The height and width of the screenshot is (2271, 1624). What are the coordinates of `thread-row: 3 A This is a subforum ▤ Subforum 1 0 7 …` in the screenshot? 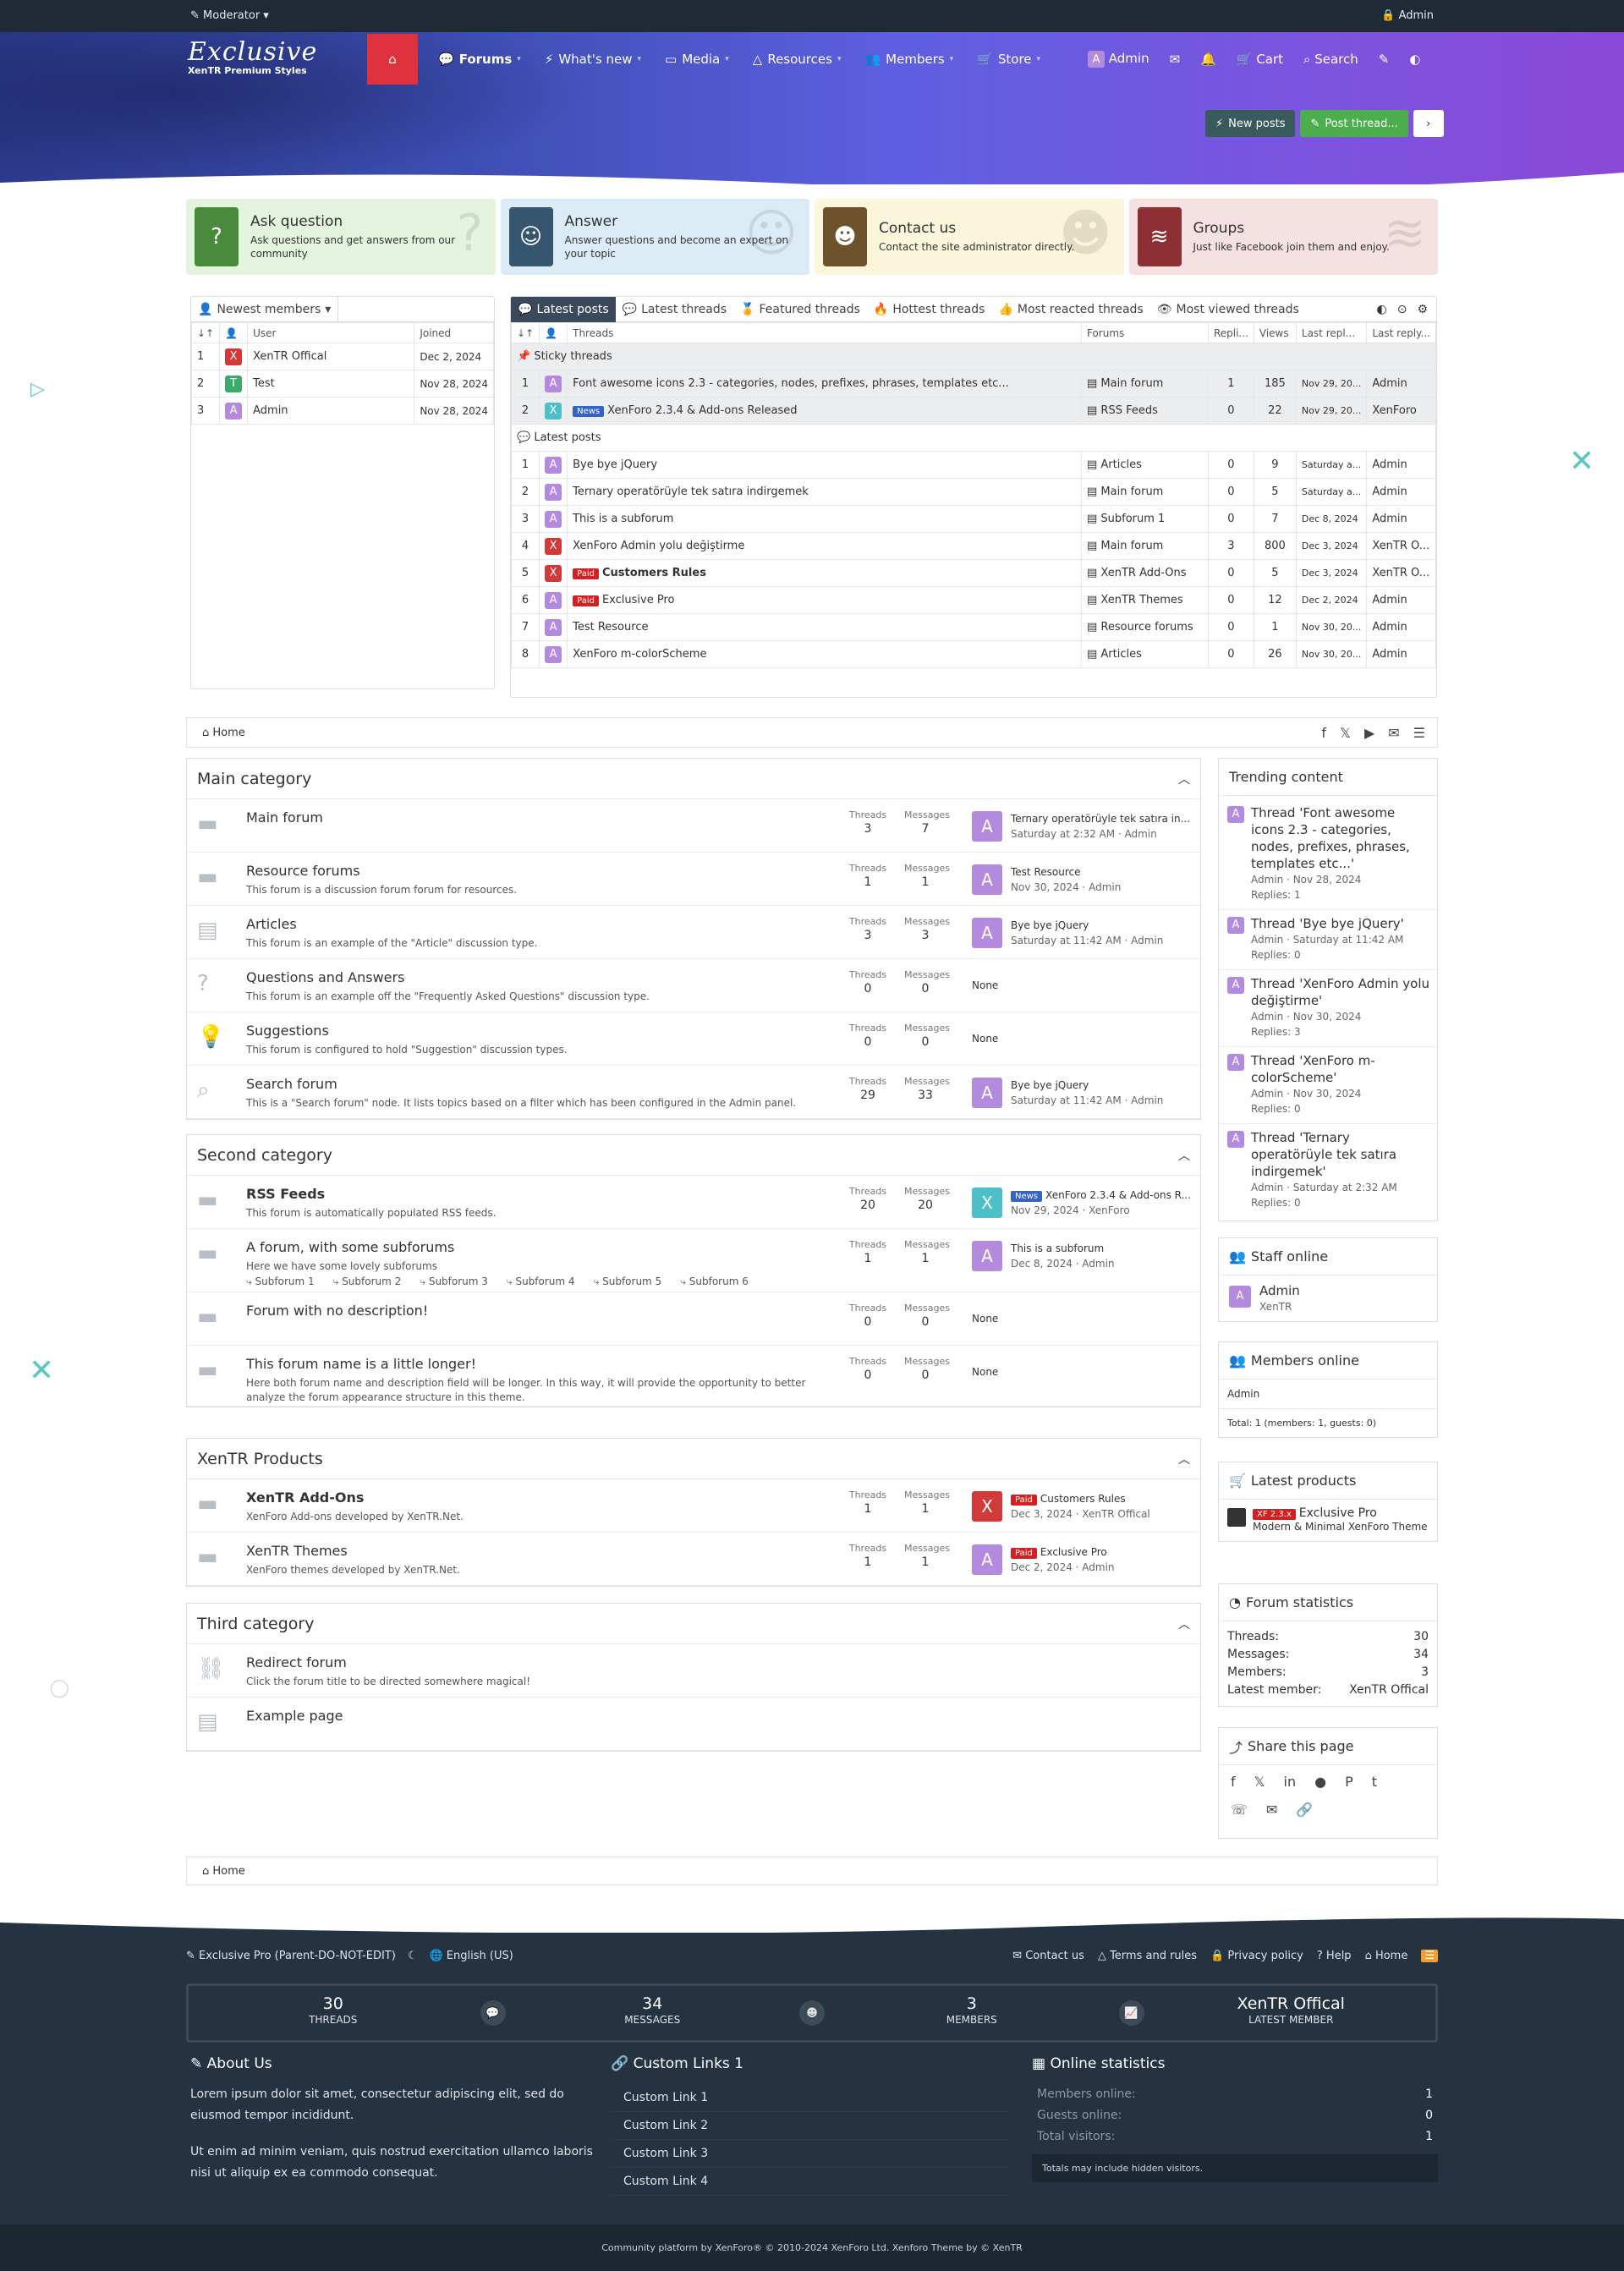 It's located at (974, 519).